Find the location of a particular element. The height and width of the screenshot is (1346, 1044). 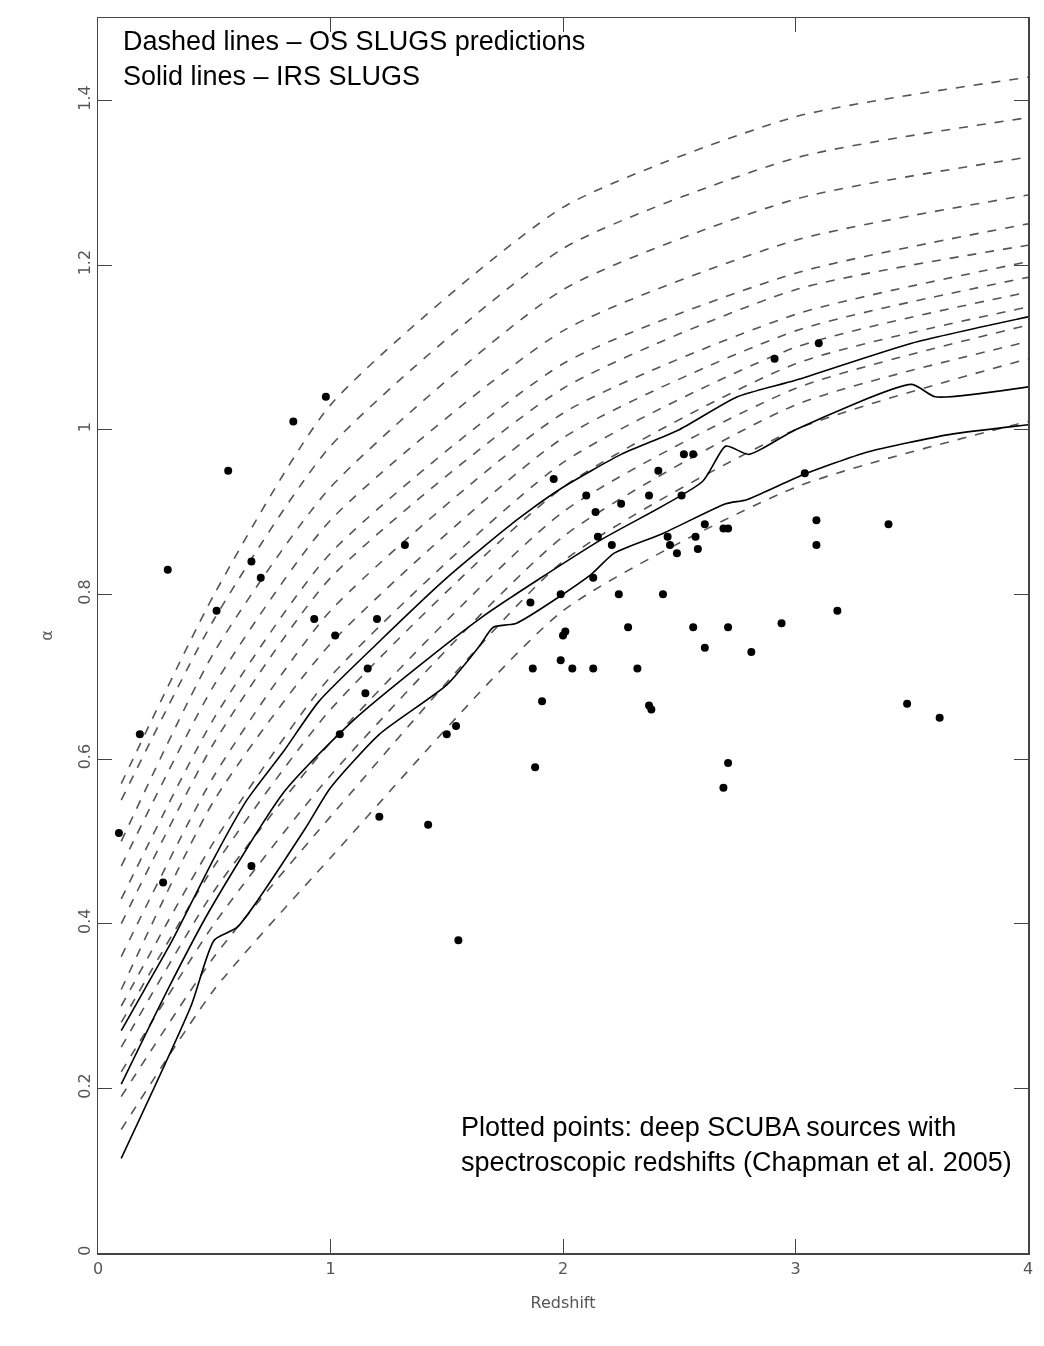

y-tick-label: 0 is located at coordinates (85, 1250).